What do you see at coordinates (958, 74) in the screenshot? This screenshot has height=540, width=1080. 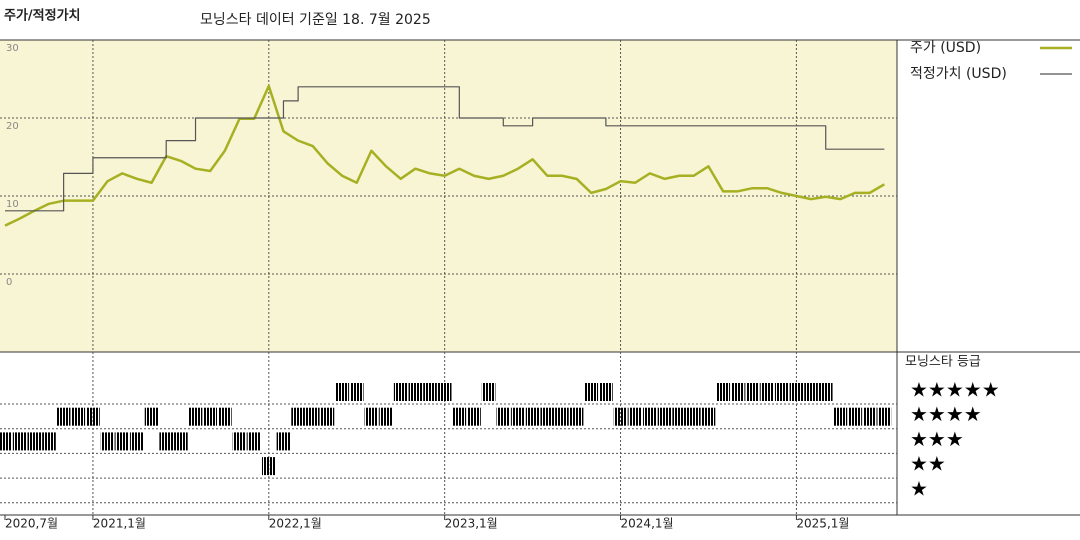 I see `legend-label: 적정가치 (USD)` at bounding box center [958, 74].